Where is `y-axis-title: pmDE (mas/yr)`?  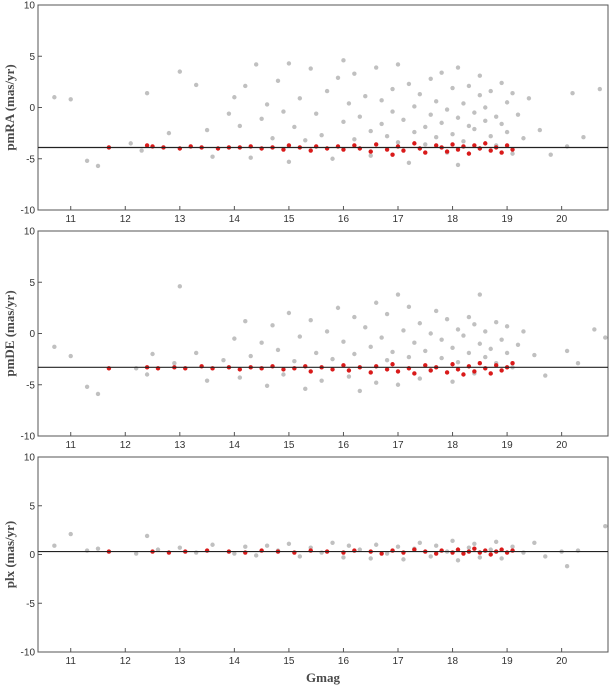
y-axis-title: pmDE (mas/yr) is located at coordinates (9, 333).